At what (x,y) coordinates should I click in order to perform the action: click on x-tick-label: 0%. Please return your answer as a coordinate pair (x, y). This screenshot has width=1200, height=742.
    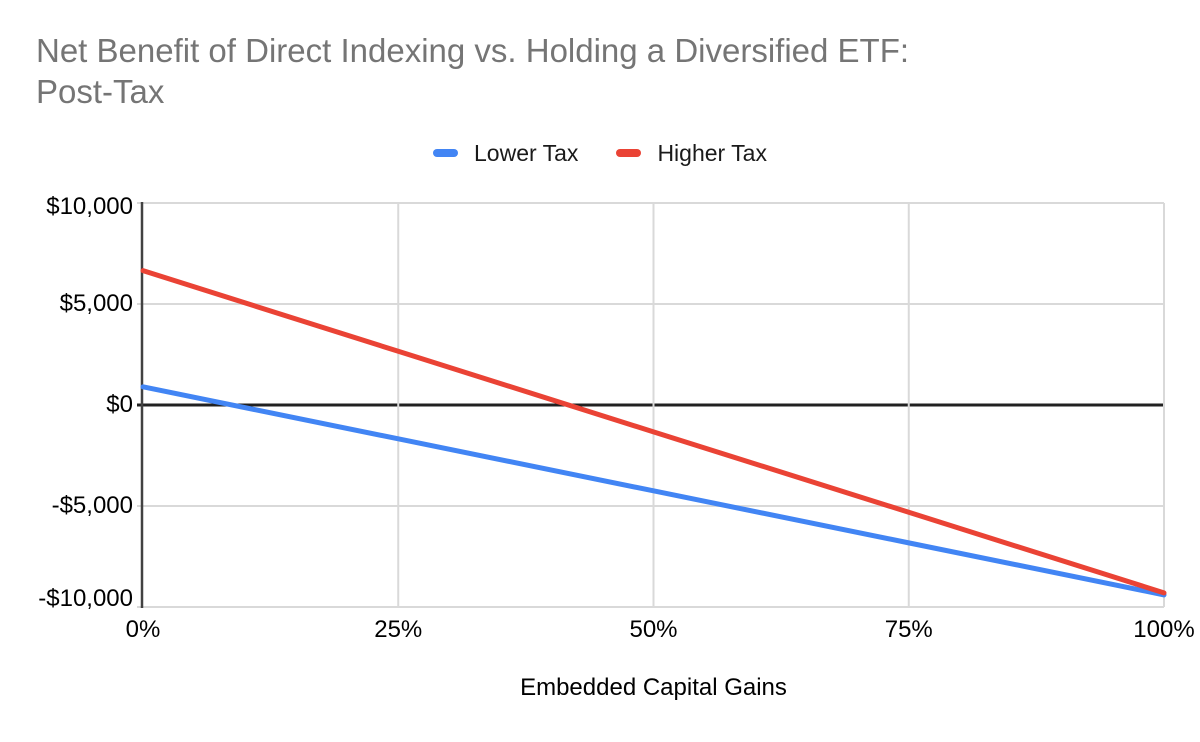
    Looking at the image, I should click on (143, 629).